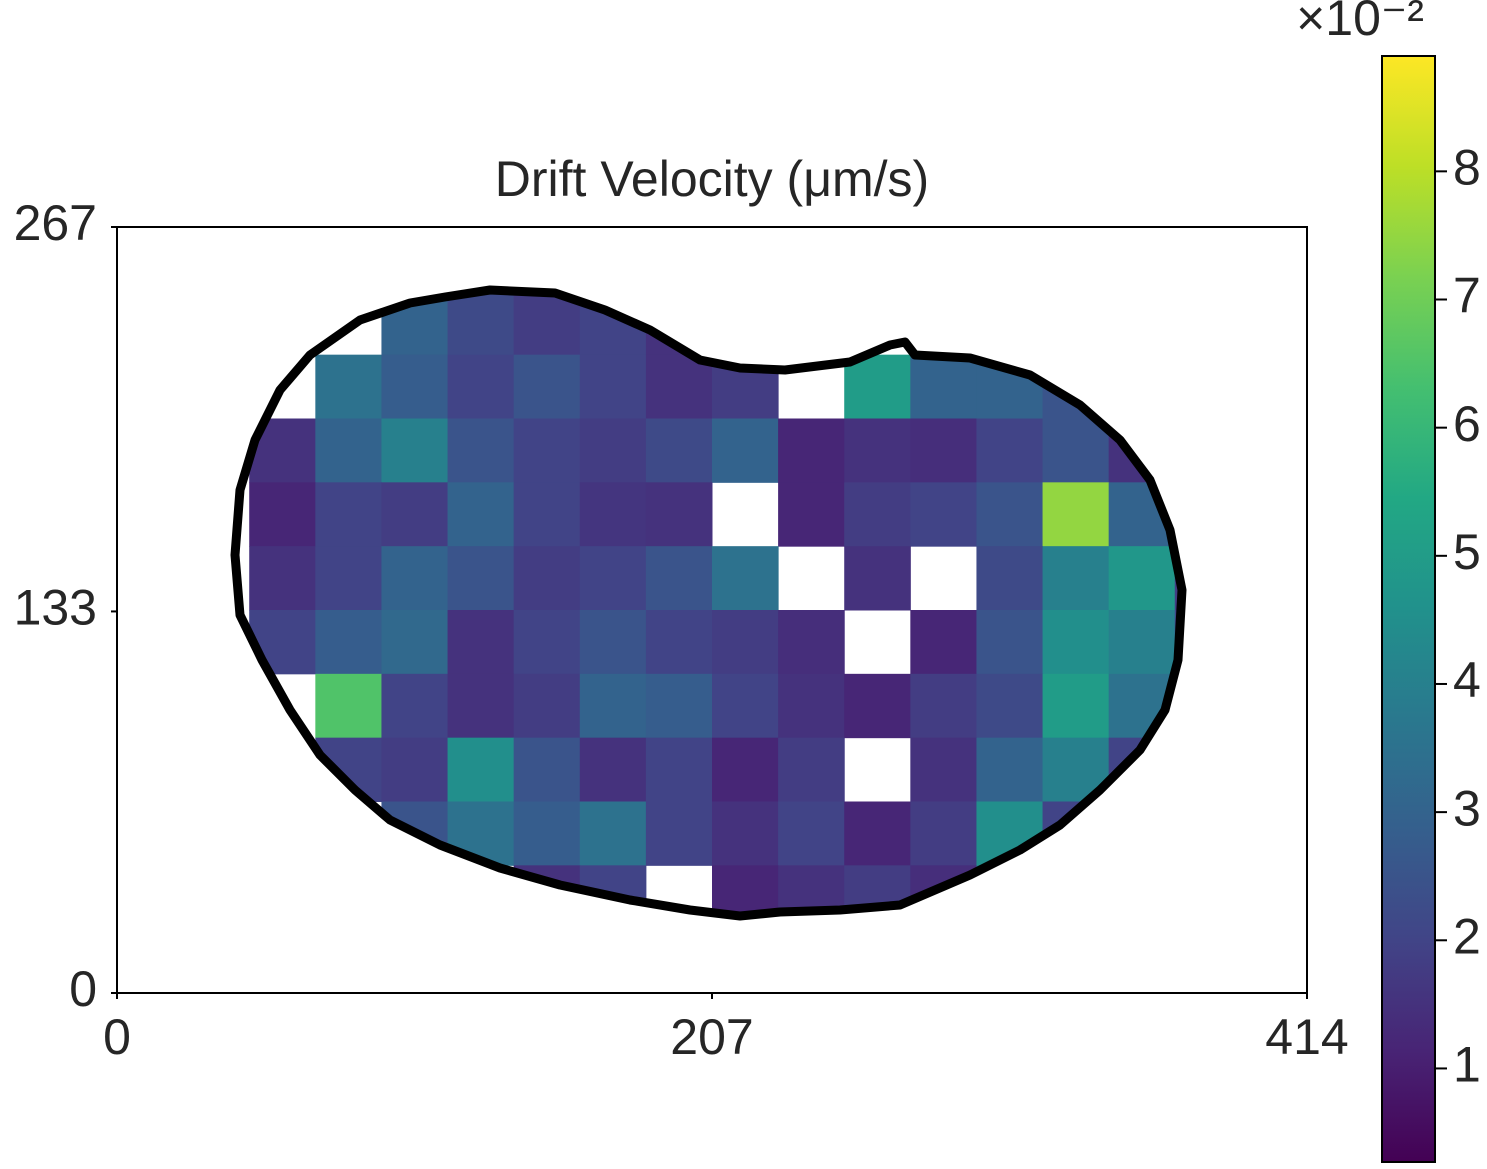 Image resolution: width=1487 pixels, height=1169 pixels. Describe the element at coordinates (1467, 424) in the screenshot. I see `colorbar-tick-label: 6` at that location.